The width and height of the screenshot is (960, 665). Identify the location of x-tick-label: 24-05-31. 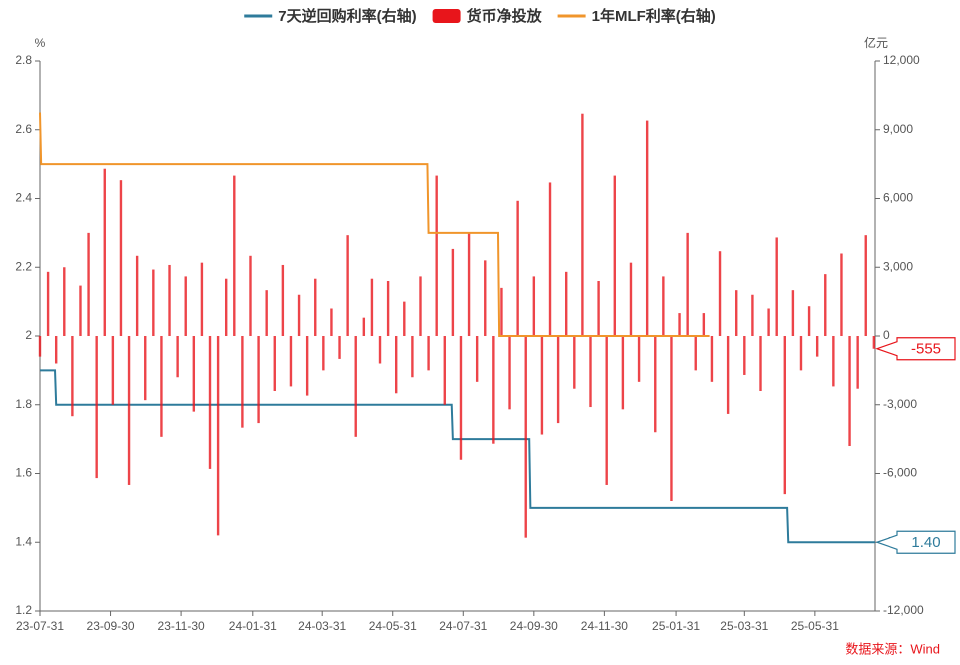
(393, 626).